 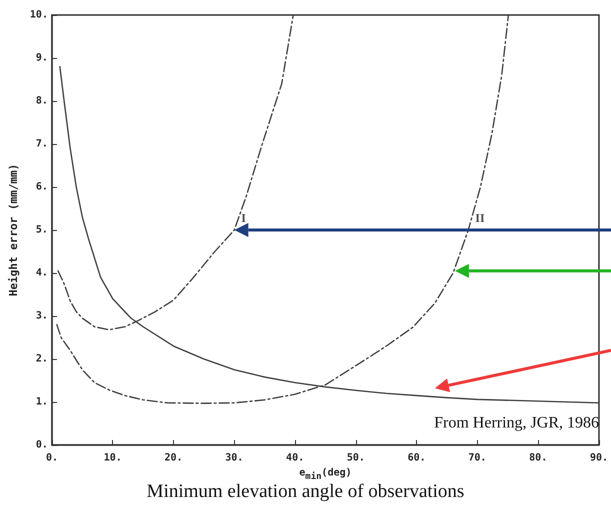 What do you see at coordinates (480, 218) in the screenshot?
I see `annotation: II` at bounding box center [480, 218].